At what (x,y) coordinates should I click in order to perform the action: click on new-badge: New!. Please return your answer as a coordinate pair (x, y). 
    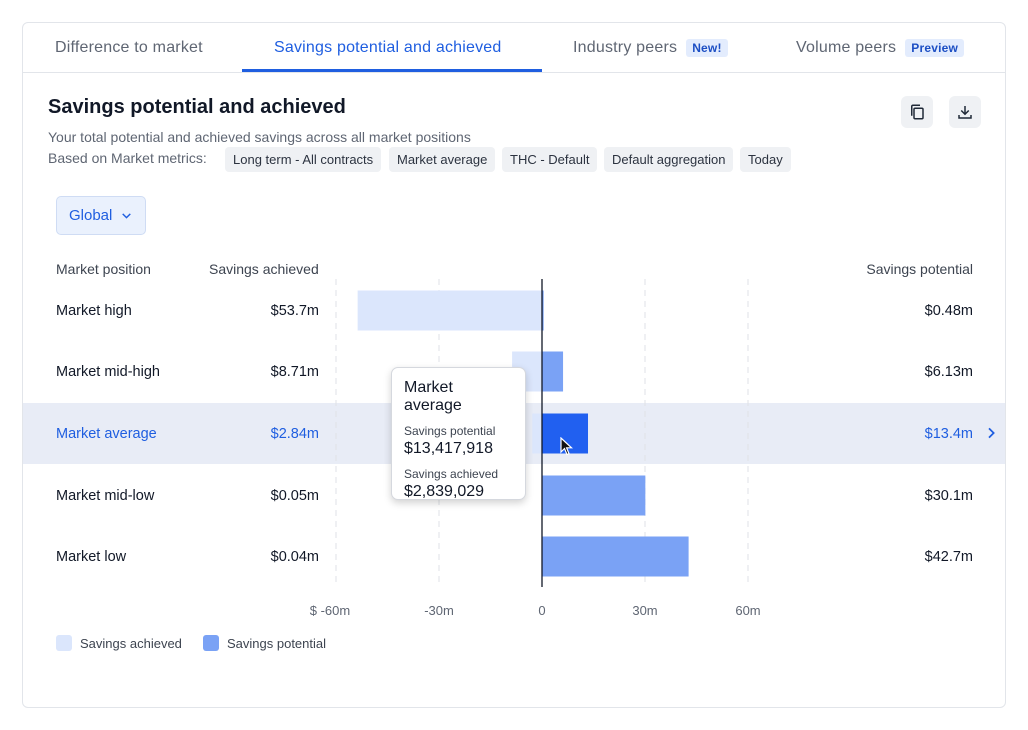
    Looking at the image, I should click on (707, 48).